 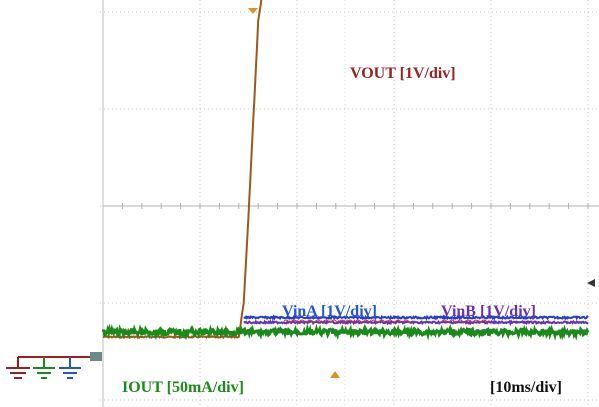 What do you see at coordinates (335, 374) in the screenshot?
I see `trigger-bottom-marker` at bounding box center [335, 374].